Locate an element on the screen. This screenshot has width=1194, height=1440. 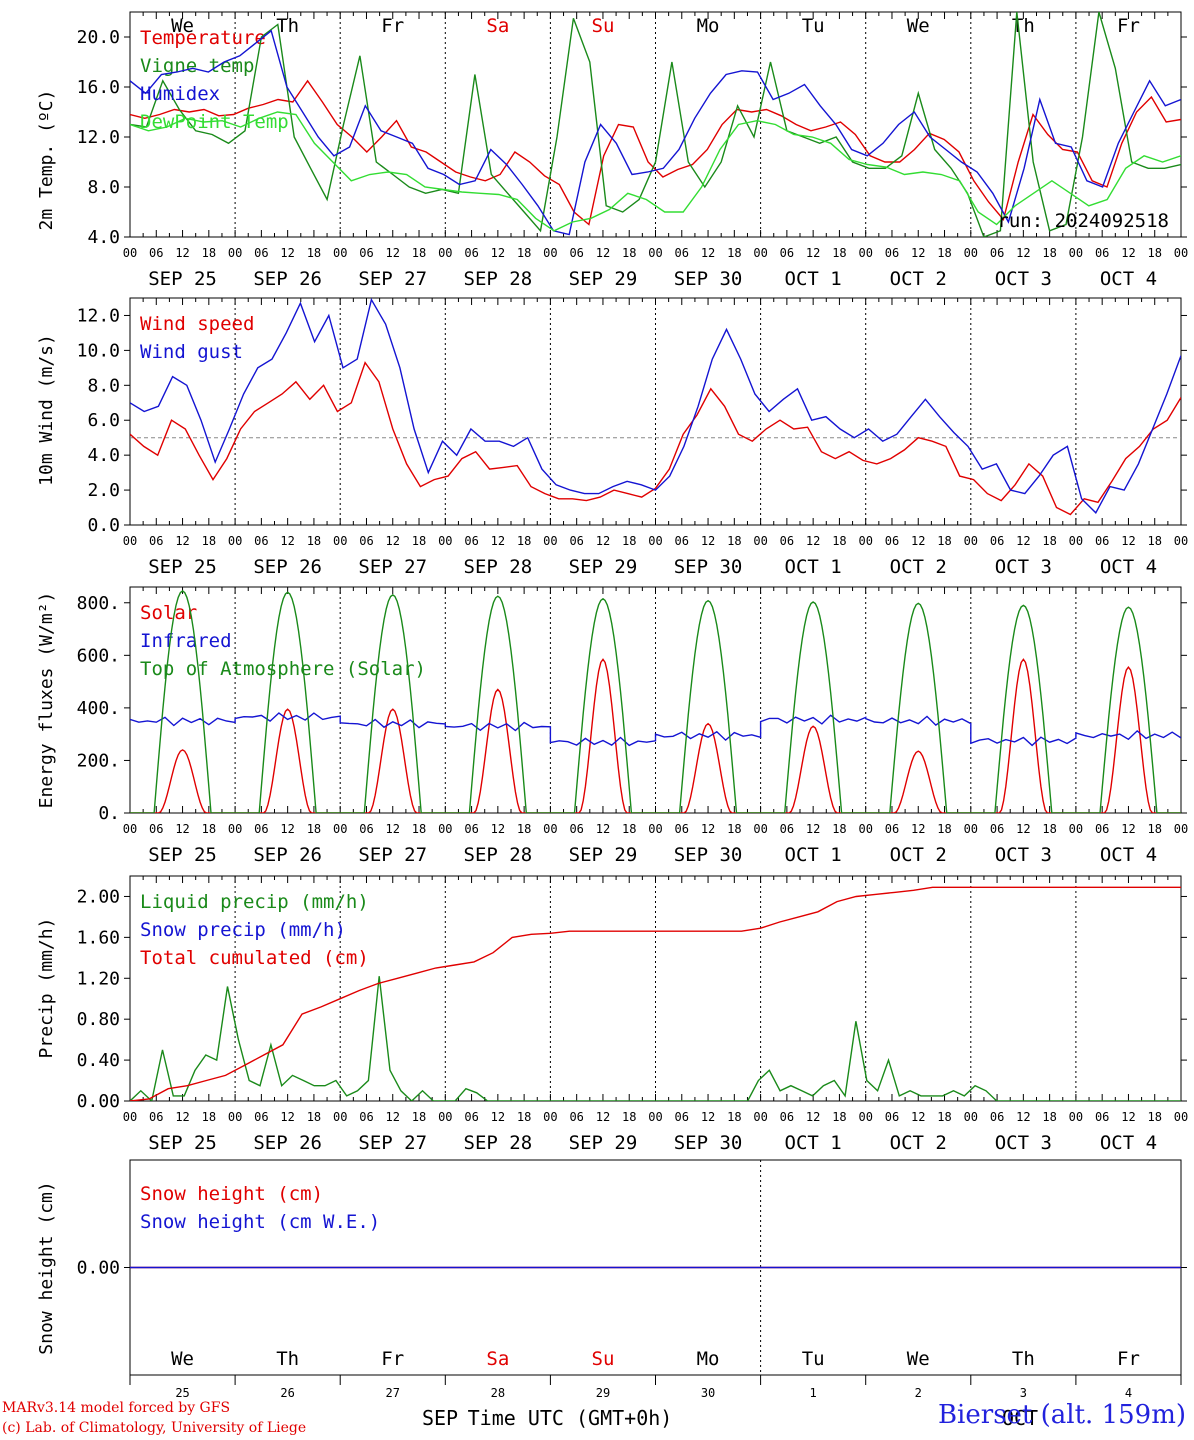
weekday-label: Su is located at coordinates (603, 26).